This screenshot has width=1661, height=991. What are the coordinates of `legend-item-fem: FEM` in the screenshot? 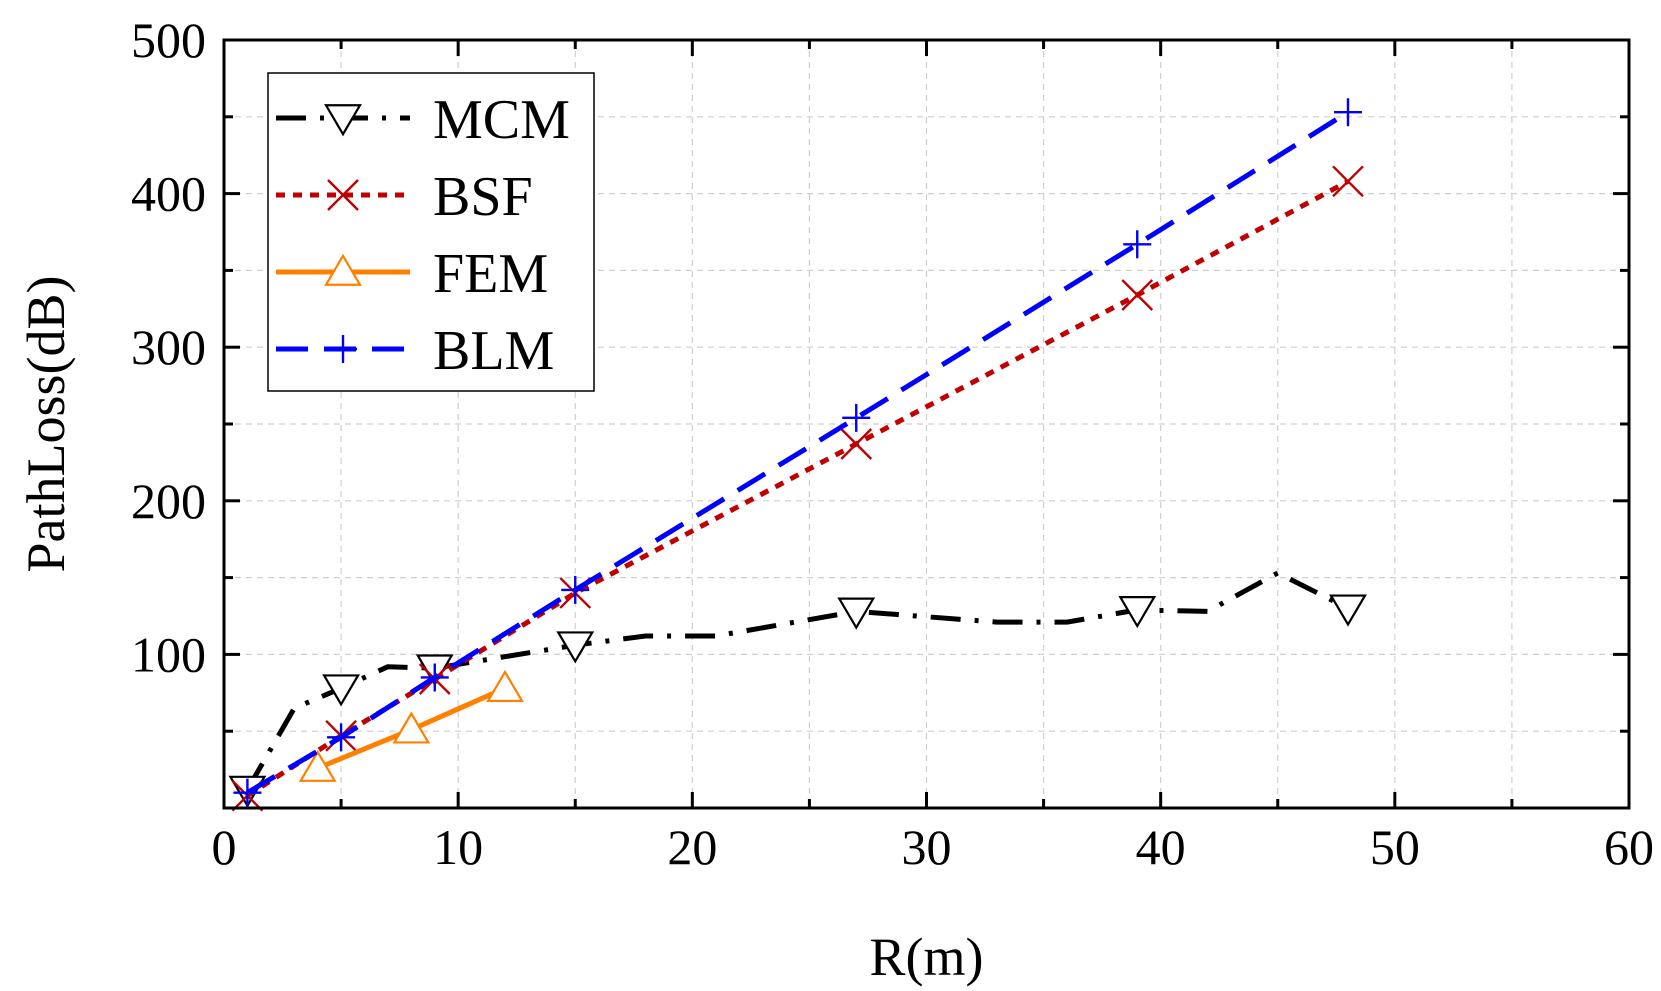 It's located at (412, 274).